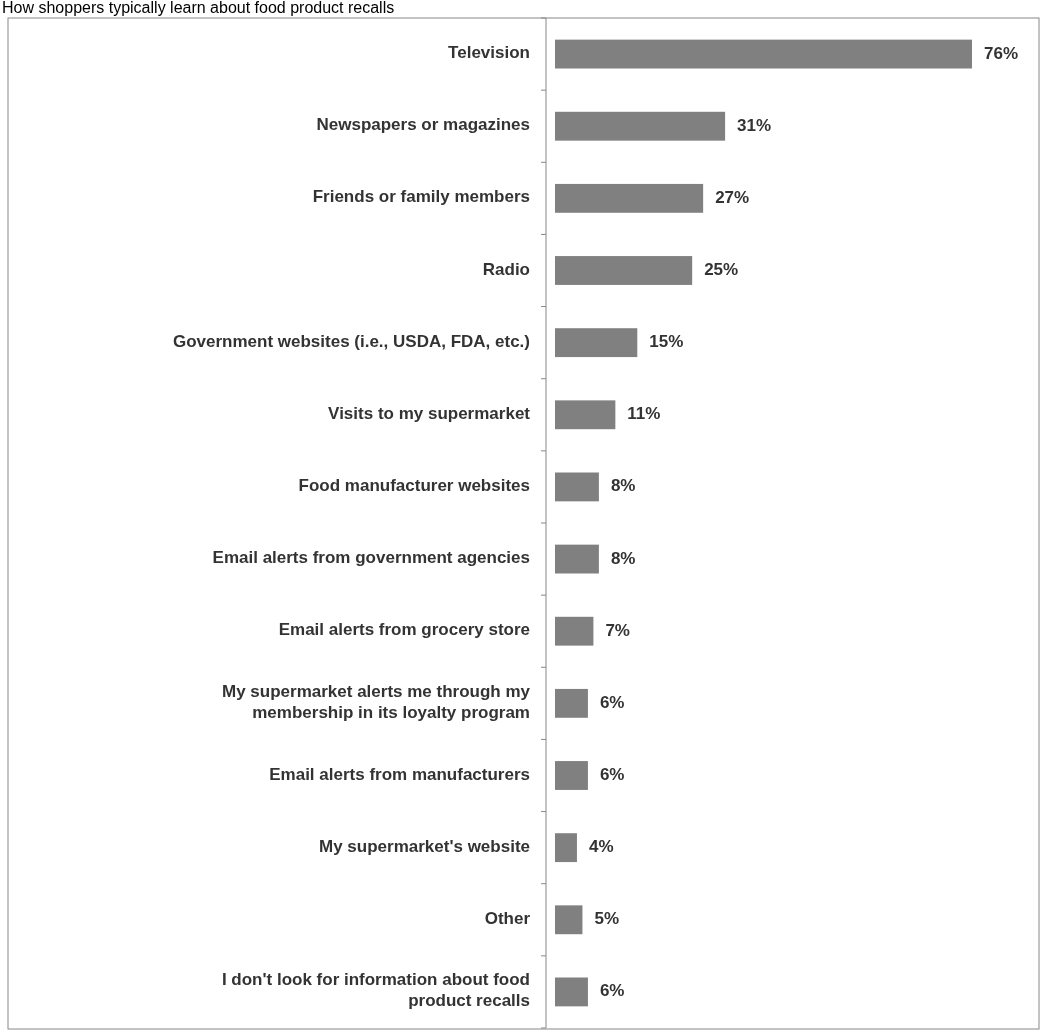 This screenshot has height=1030, width=1040. What do you see at coordinates (423, 125) in the screenshot?
I see `y-tick-label: Newspapers or magazines` at bounding box center [423, 125].